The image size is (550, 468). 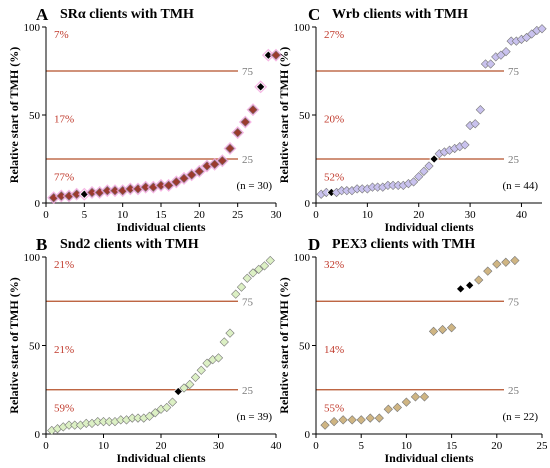 What do you see at coordinates (254, 186) in the screenshot?
I see `sample-size-label: (n = 30)` at bounding box center [254, 186].